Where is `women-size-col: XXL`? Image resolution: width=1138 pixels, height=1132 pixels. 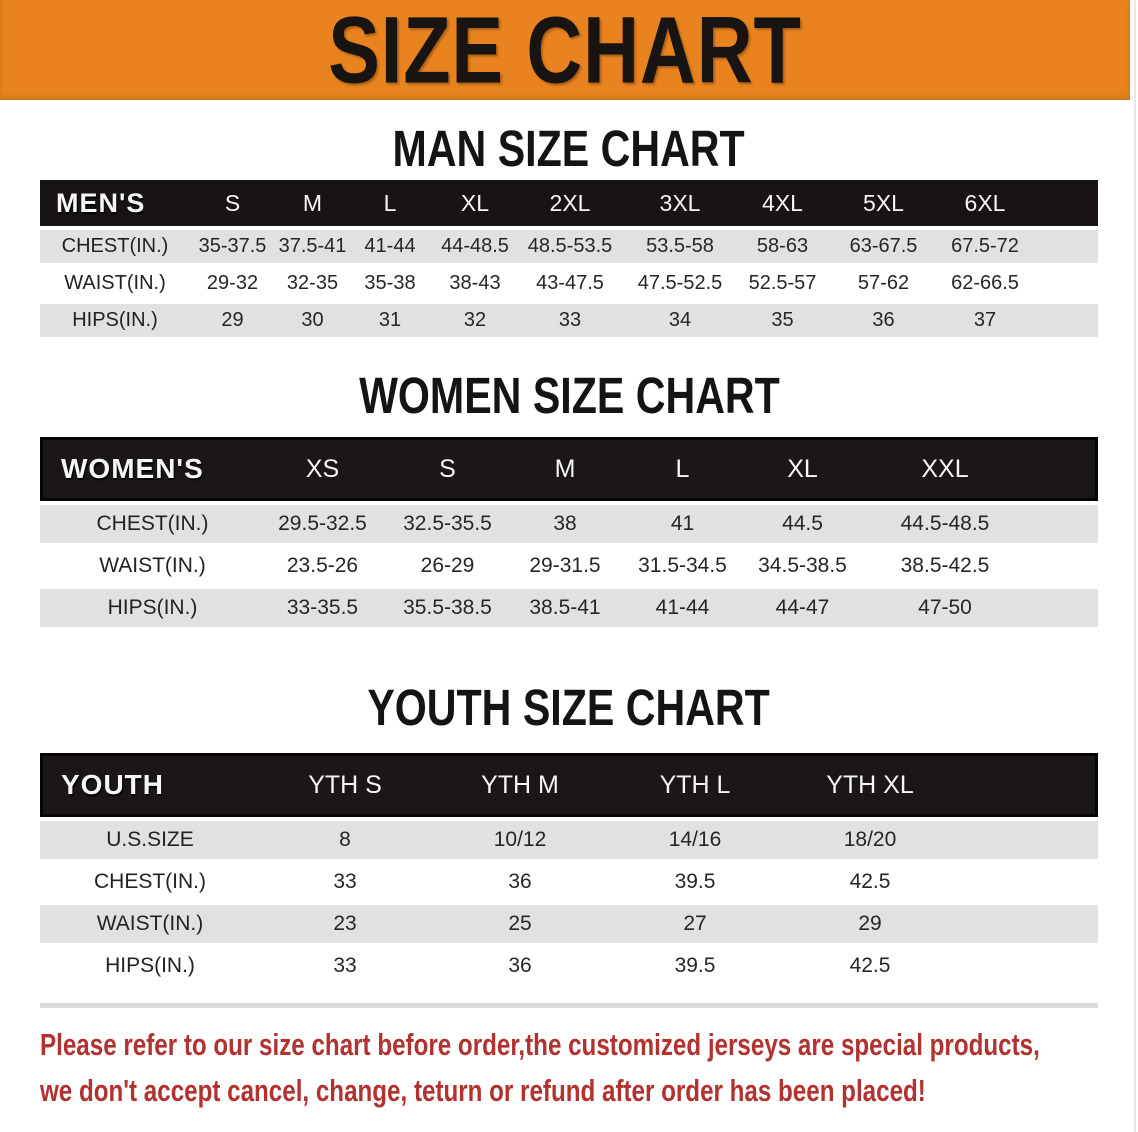 women-size-col: XXL is located at coordinates (945, 469).